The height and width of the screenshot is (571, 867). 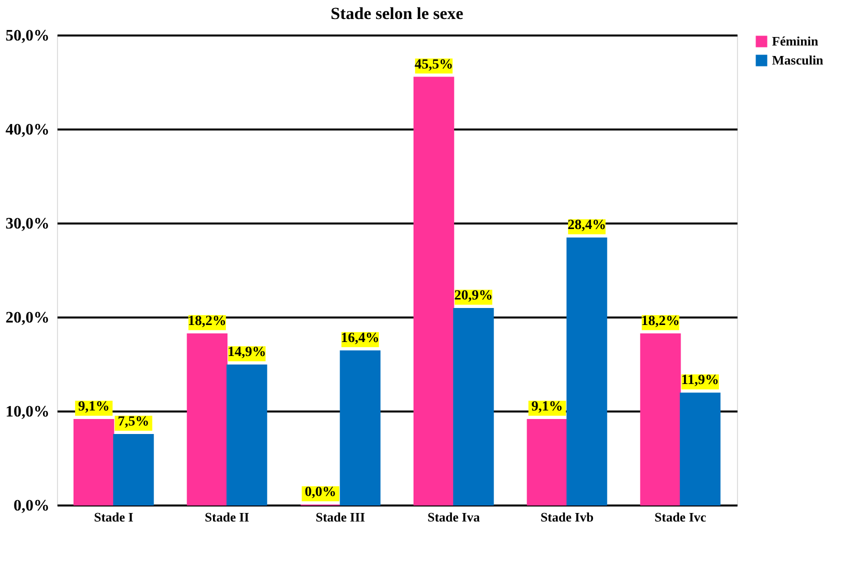 I want to click on data-label: 16,4%, so click(x=360, y=338).